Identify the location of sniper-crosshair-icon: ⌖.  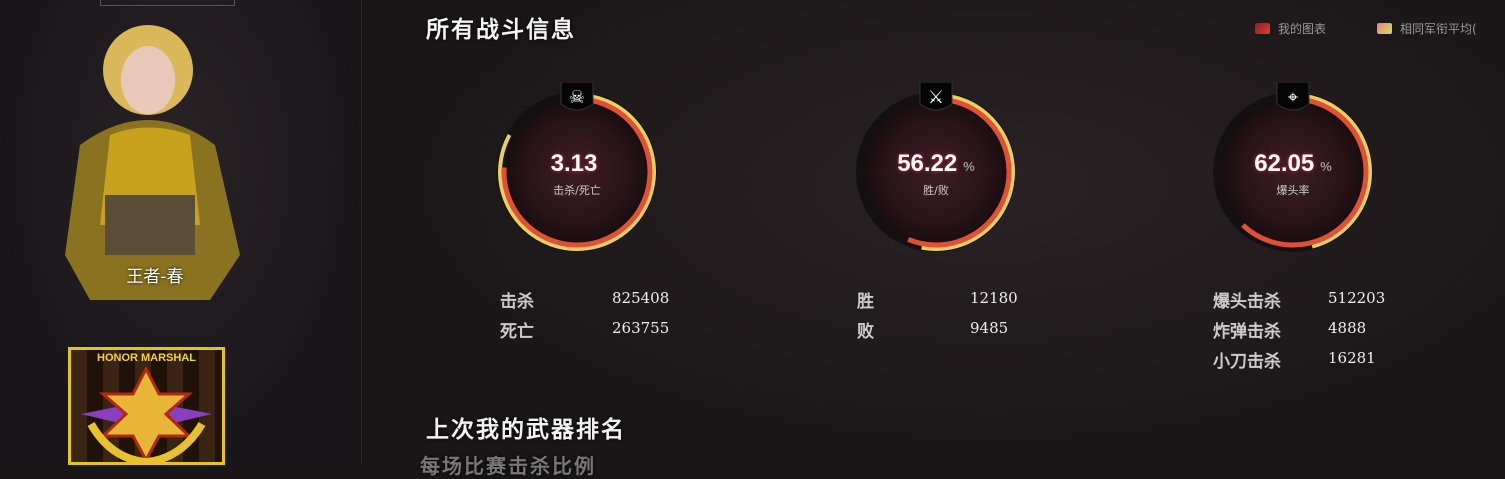
(1293, 97).